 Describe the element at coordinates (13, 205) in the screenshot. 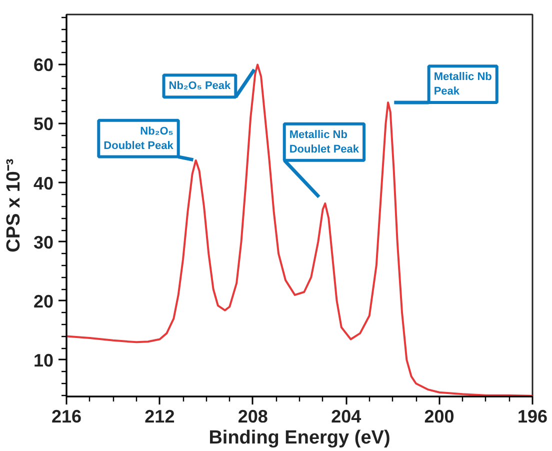

I see `y-axis-title: CPS x 10⁻³` at that location.